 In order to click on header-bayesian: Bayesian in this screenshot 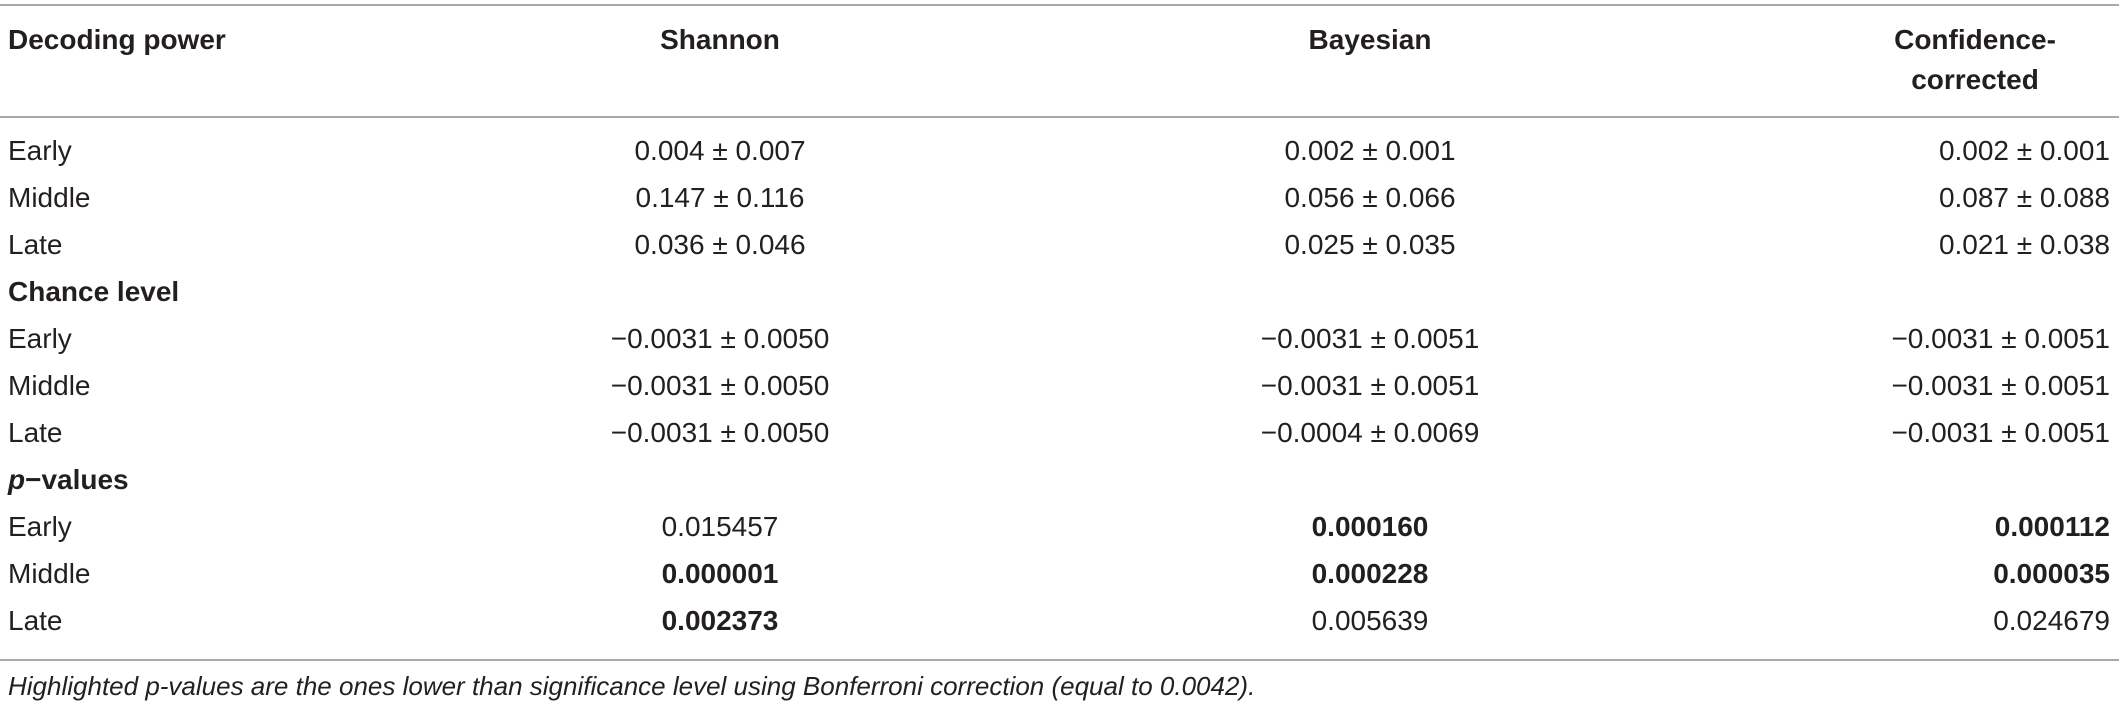, I will do `click(1370, 39)`.